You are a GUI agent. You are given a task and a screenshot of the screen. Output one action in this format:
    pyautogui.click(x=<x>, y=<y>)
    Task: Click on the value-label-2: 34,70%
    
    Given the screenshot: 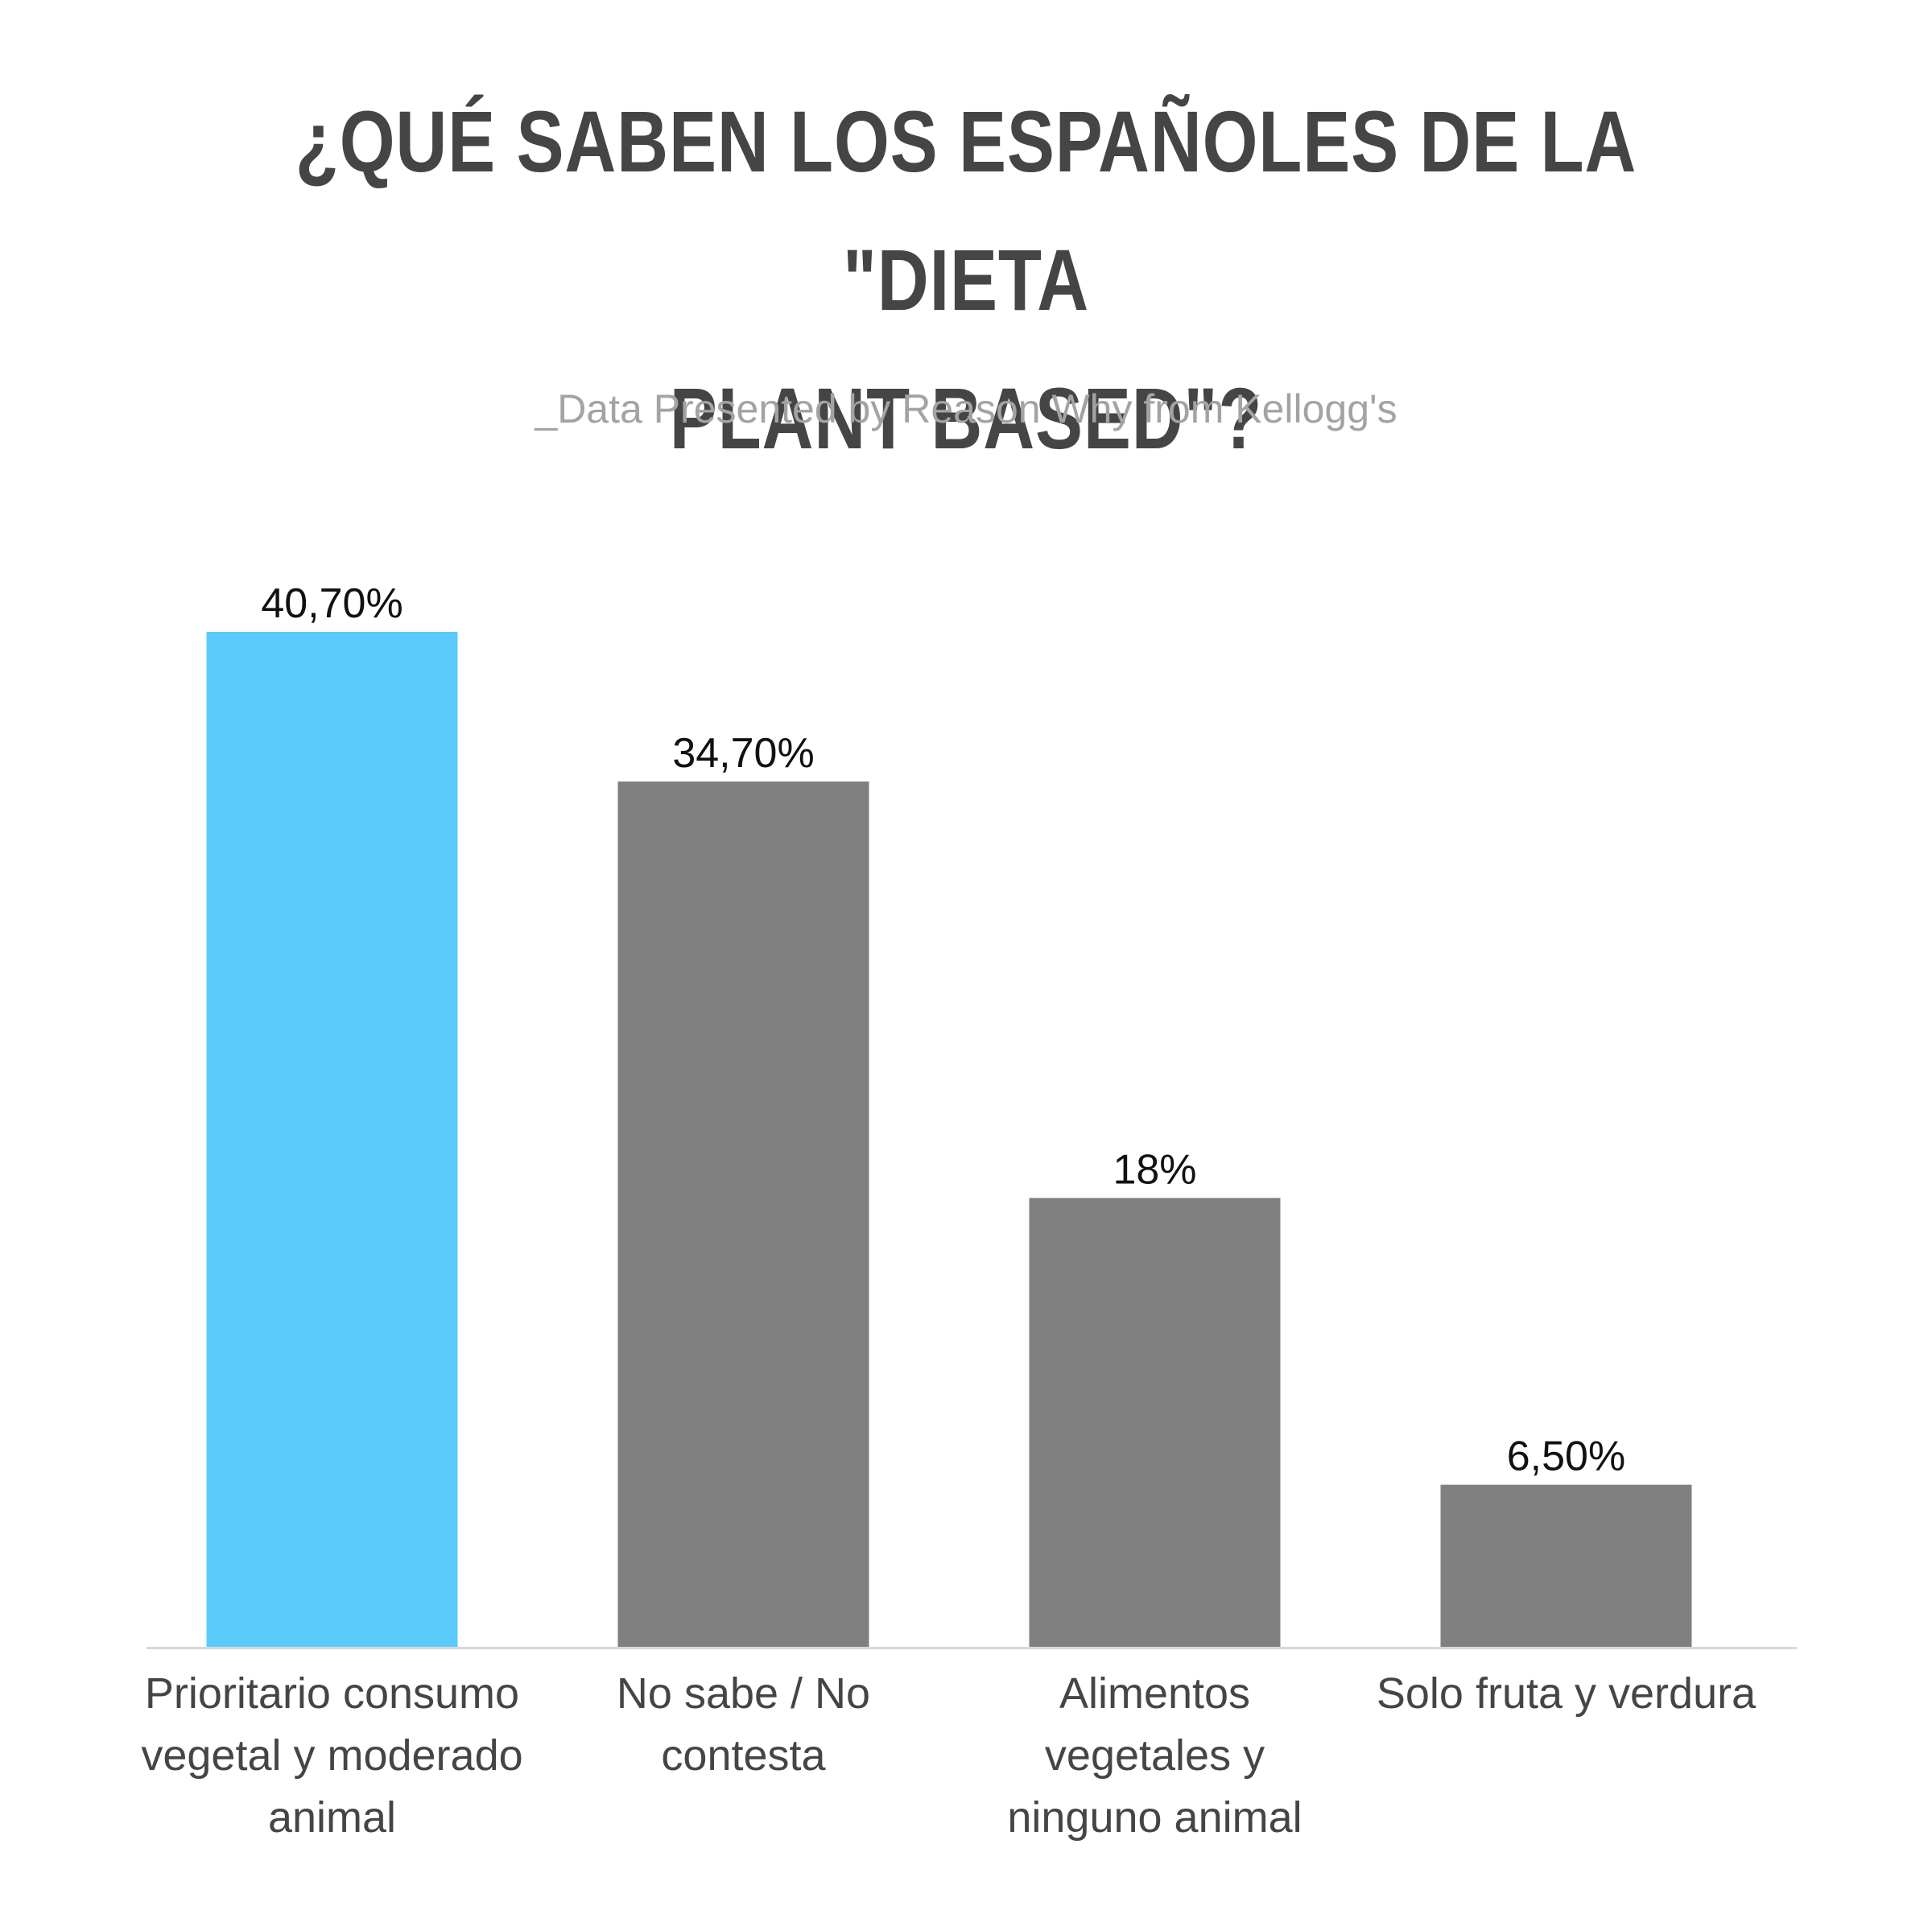 What is the action you would take?
    pyautogui.click(x=743, y=753)
    